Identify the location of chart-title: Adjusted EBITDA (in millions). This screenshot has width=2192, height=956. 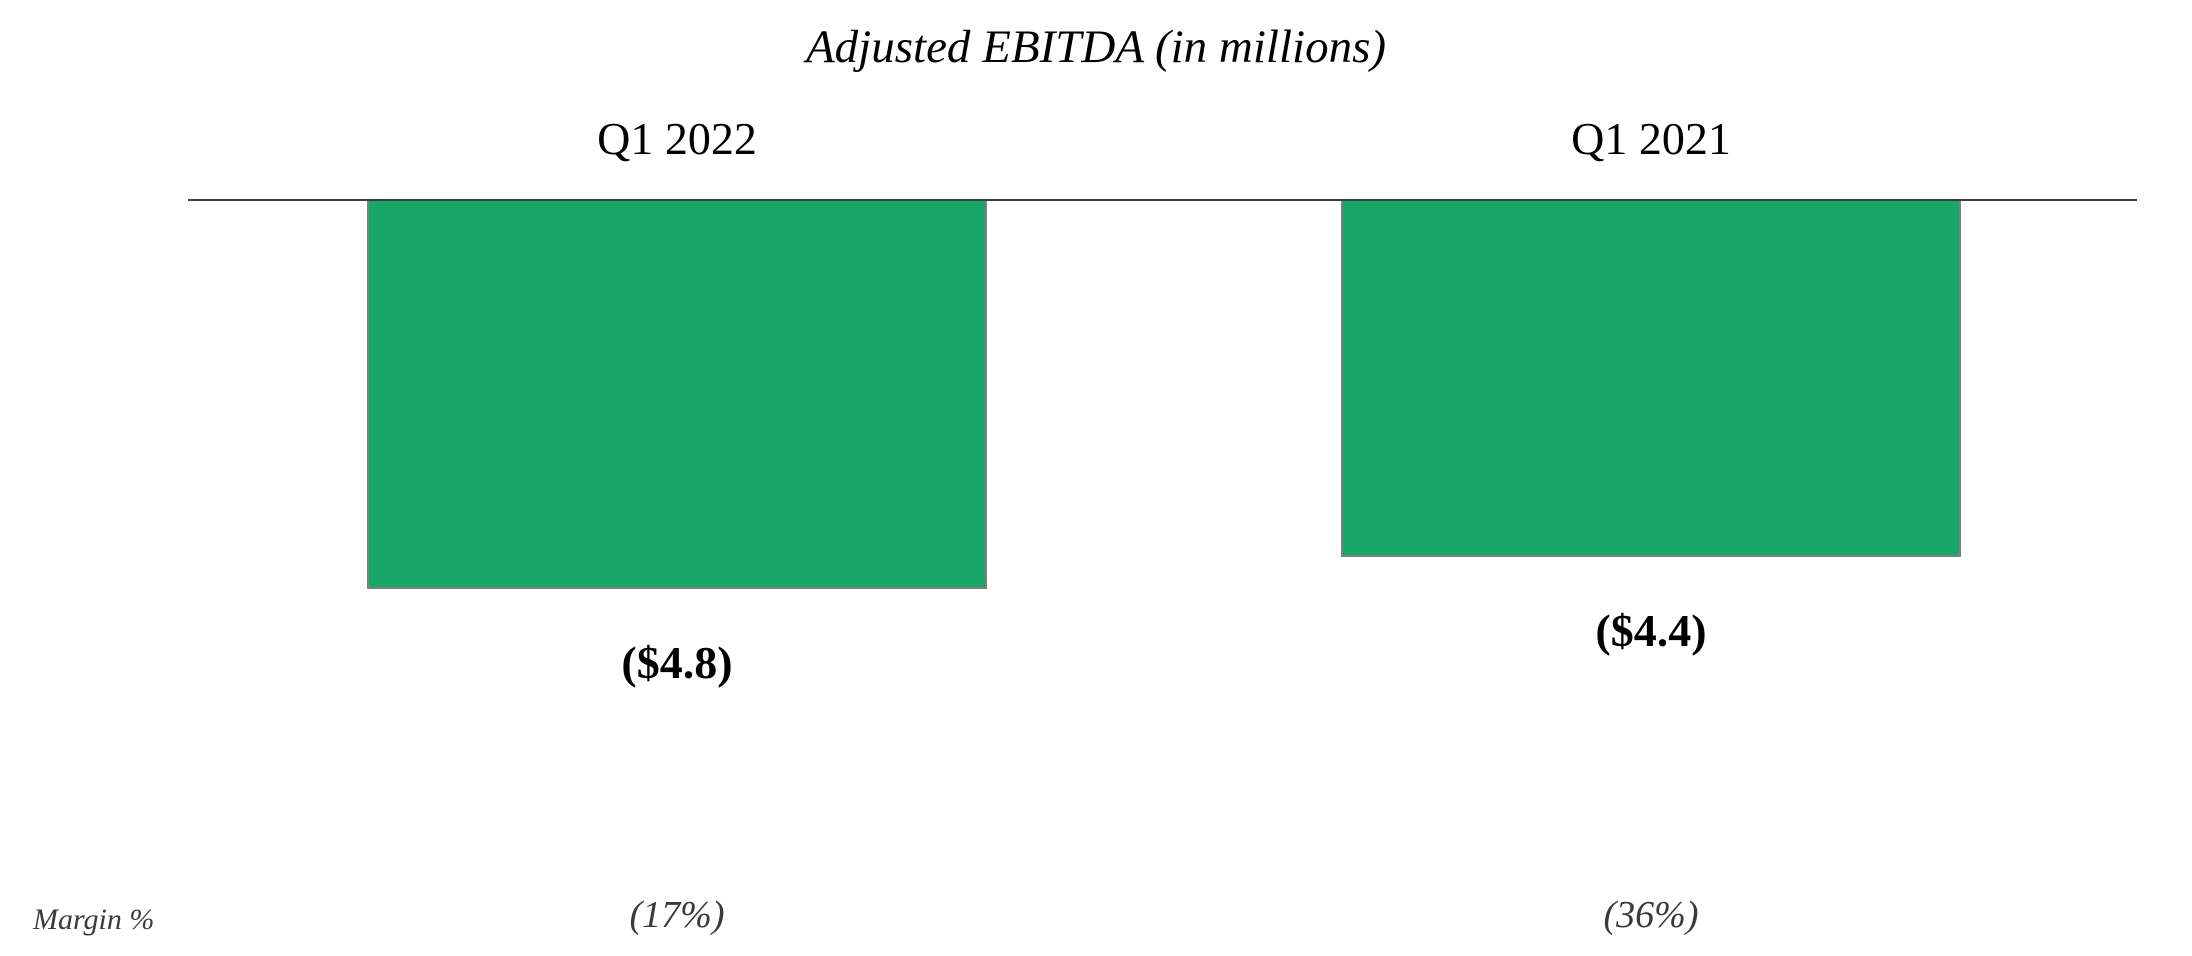
(1096, 47).